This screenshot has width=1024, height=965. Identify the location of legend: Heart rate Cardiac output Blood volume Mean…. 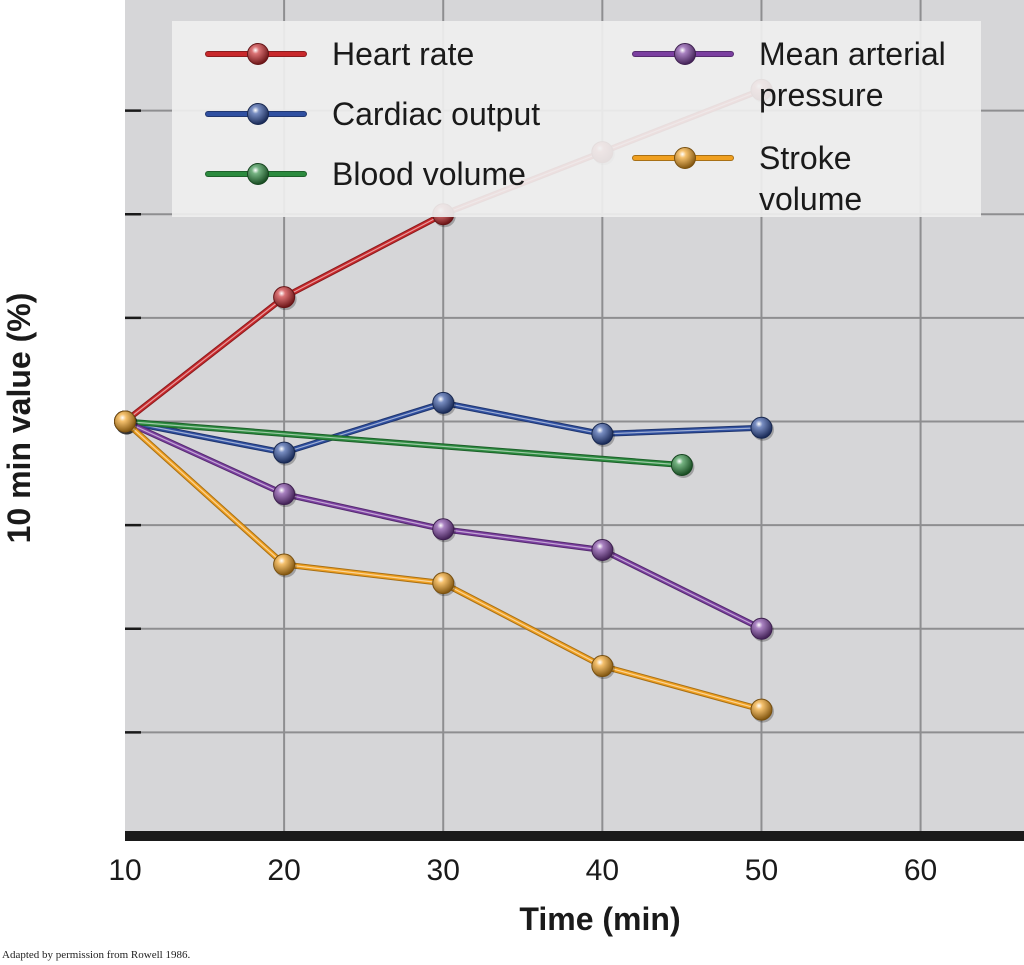
(575, 126).